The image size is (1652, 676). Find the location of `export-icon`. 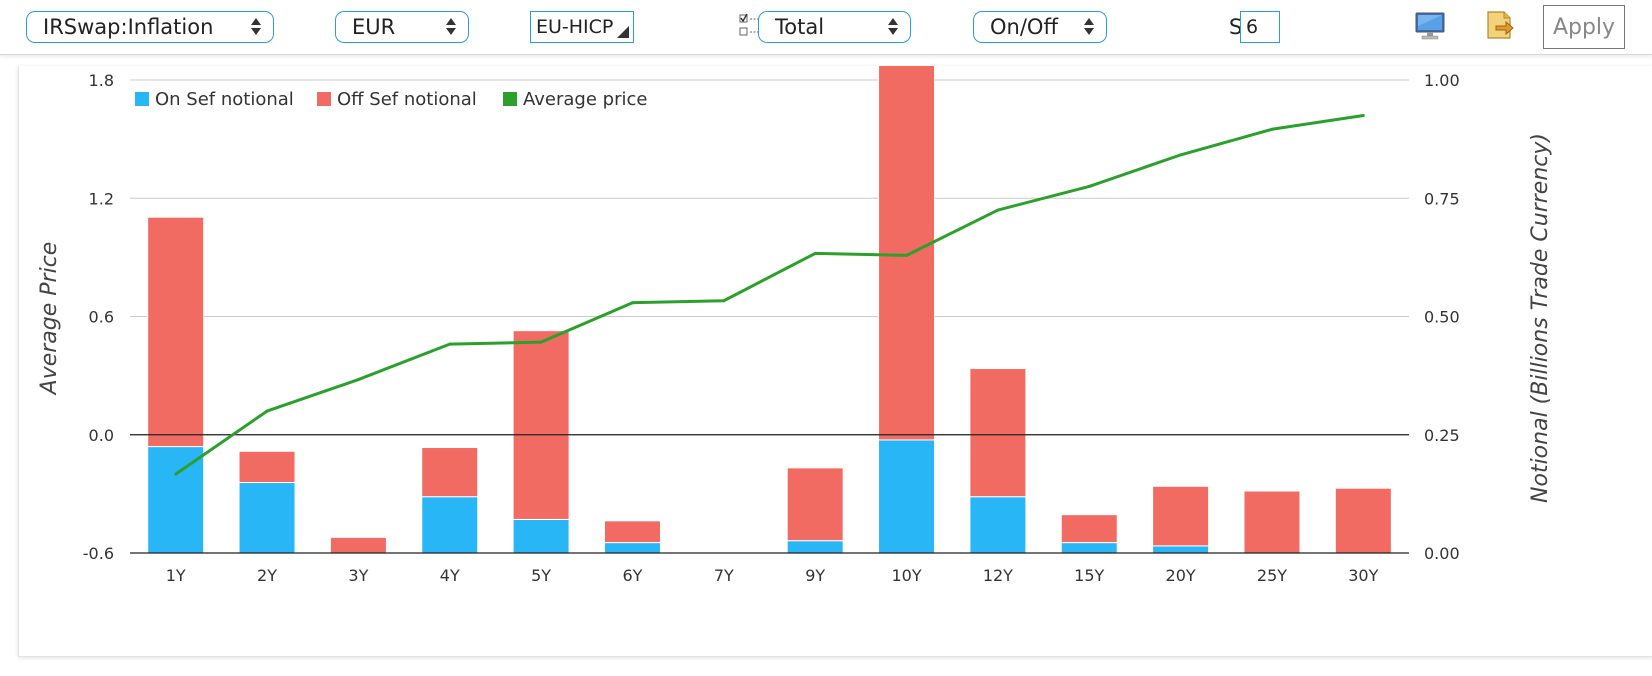

export-icon is located at coordinates (1500, 25).